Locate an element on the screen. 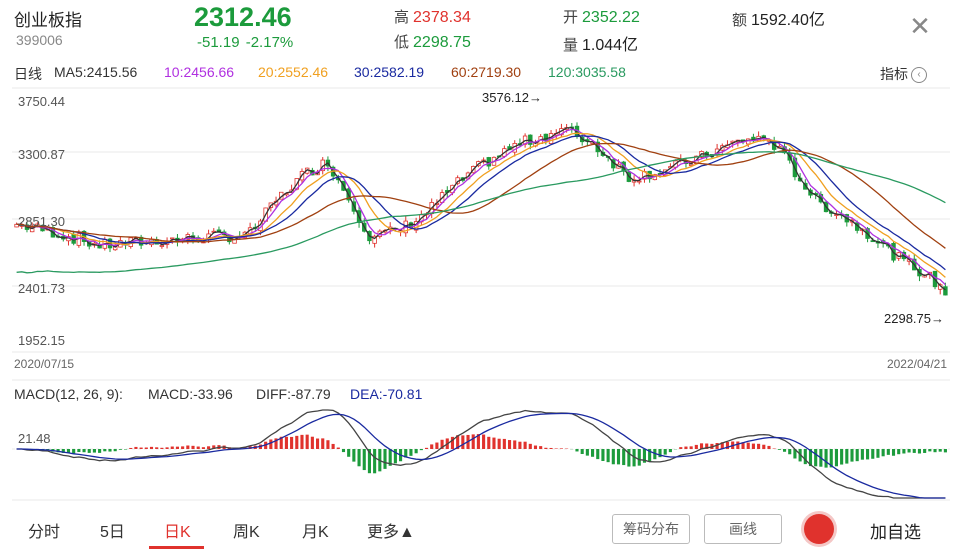 The height and width of the screenshot is (556, 959). tab-weekly-k: 周K is located at coordinates (246, 532).